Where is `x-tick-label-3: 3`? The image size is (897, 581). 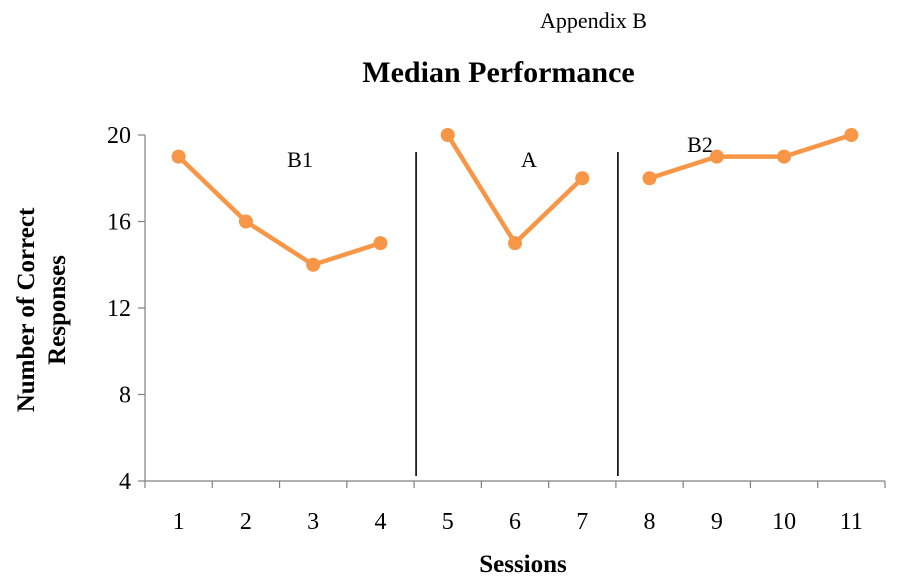 x-tick-label-3: 3 is located at coordinates (313, 522).